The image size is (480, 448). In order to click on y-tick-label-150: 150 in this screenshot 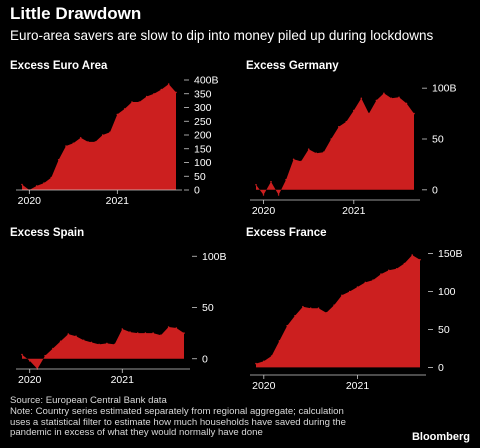, I will do `click(203, 149)`.